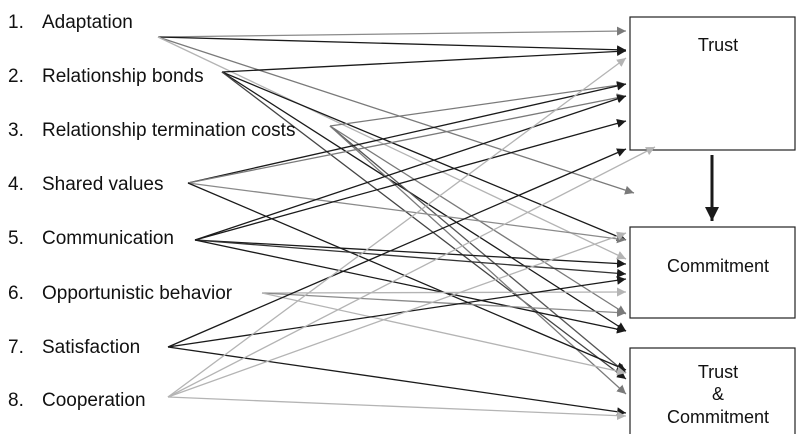 This screenshot has width=797, height=434. Describe the element at coordinates (718, 266) in the screenshot. I see `commitment-box-label: Commitment` at that location.